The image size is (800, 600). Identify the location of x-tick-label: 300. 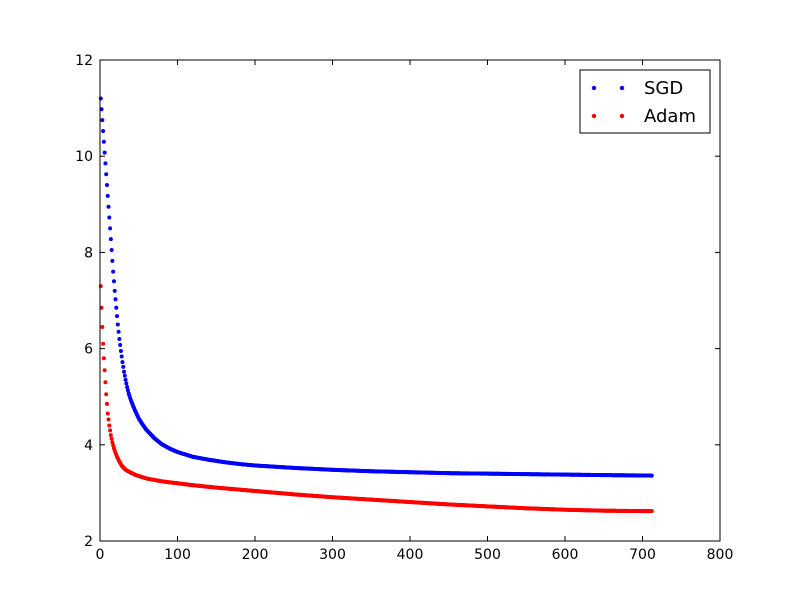
(332, 555).